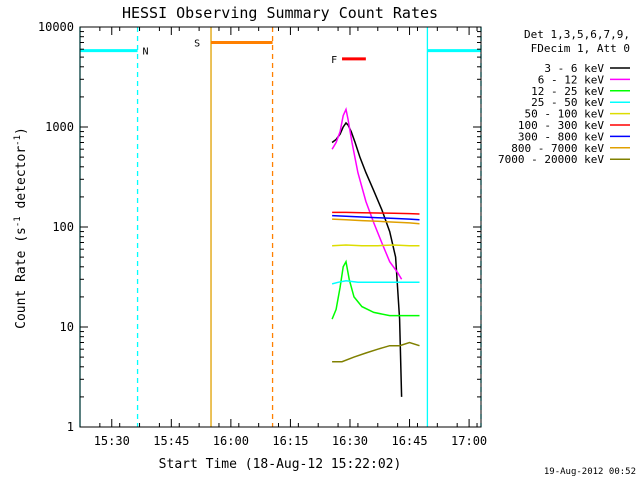 The width and height of the screenshot is (640, 480). I want to click on legend-header: FDecim 1, Att 0, so click(580, 48).